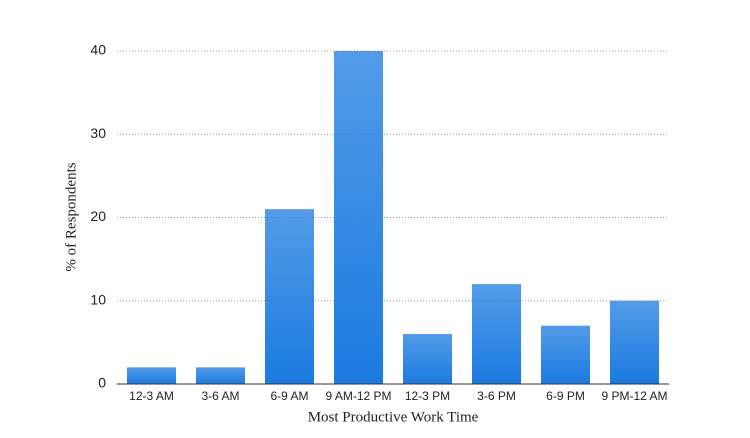 This screenshot has height=438, width=750. I want to click on x-tick-label: 6-9 AM, so click(289, 396).